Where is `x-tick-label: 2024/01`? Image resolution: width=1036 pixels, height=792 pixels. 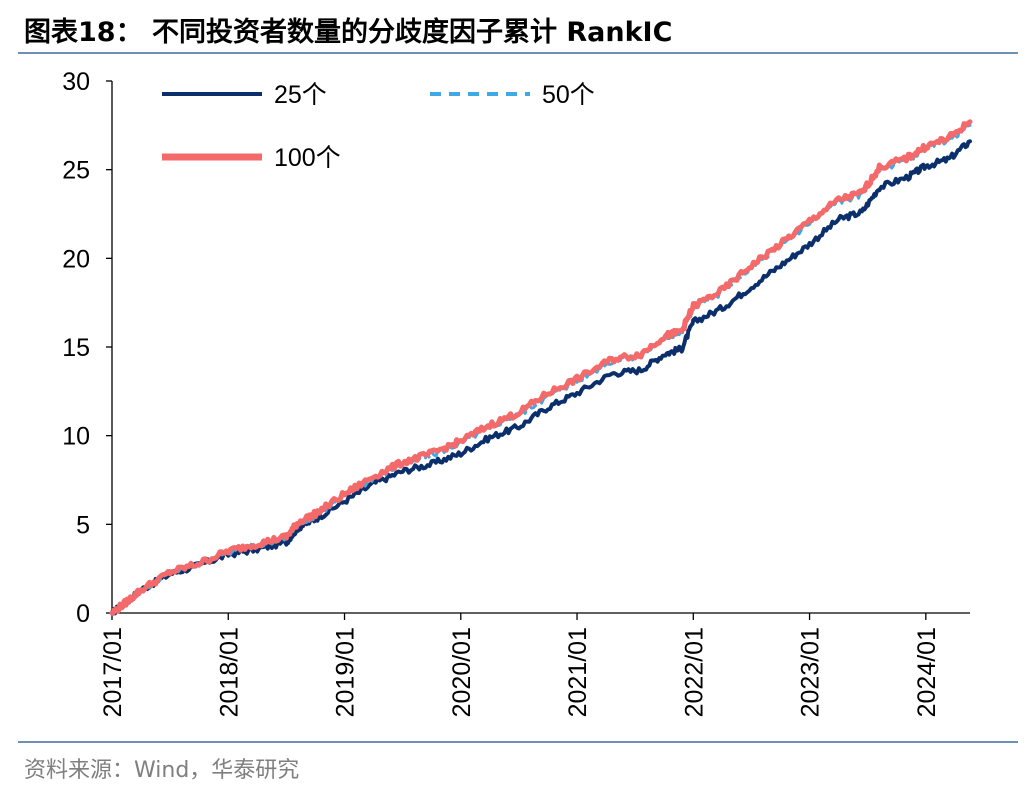 x-tick-label: 2024/01 is located at coordinates (927, 672).